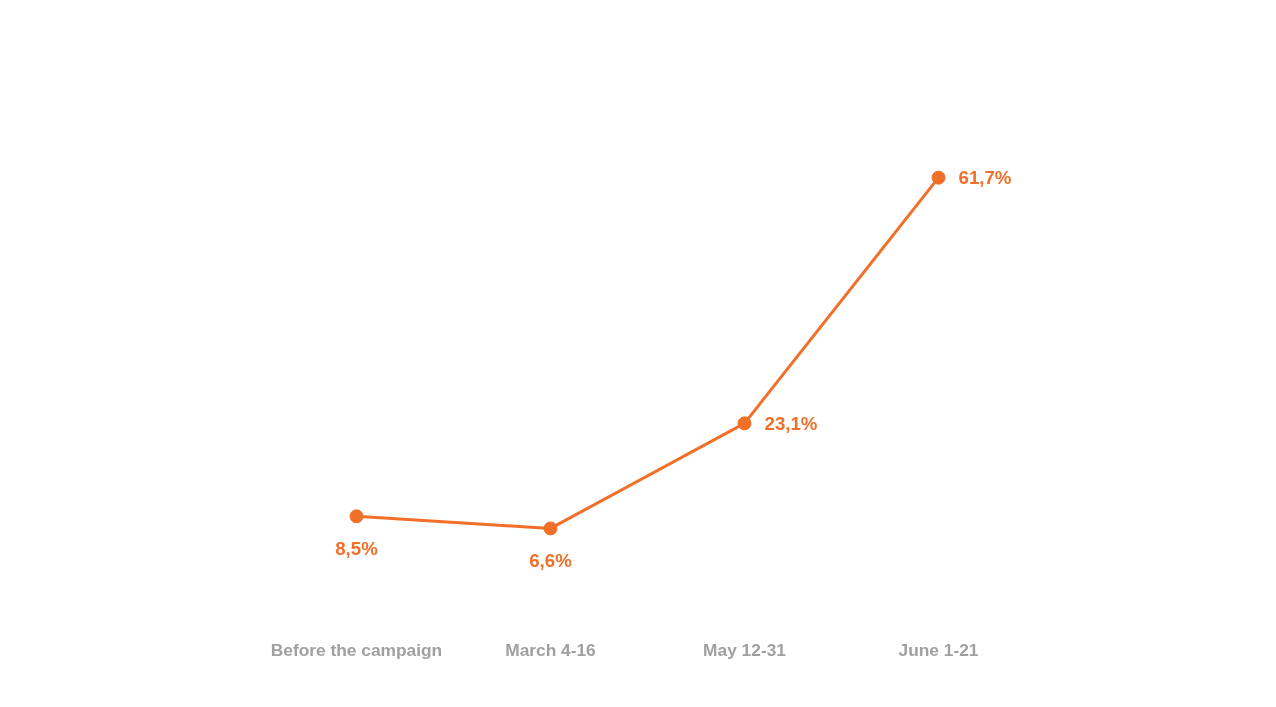 This screenshot has height=707, width=1276. Describe the element at coordinates (938, 649) in the screenshot. I see `x-tick-label: June 1-21` at that location.